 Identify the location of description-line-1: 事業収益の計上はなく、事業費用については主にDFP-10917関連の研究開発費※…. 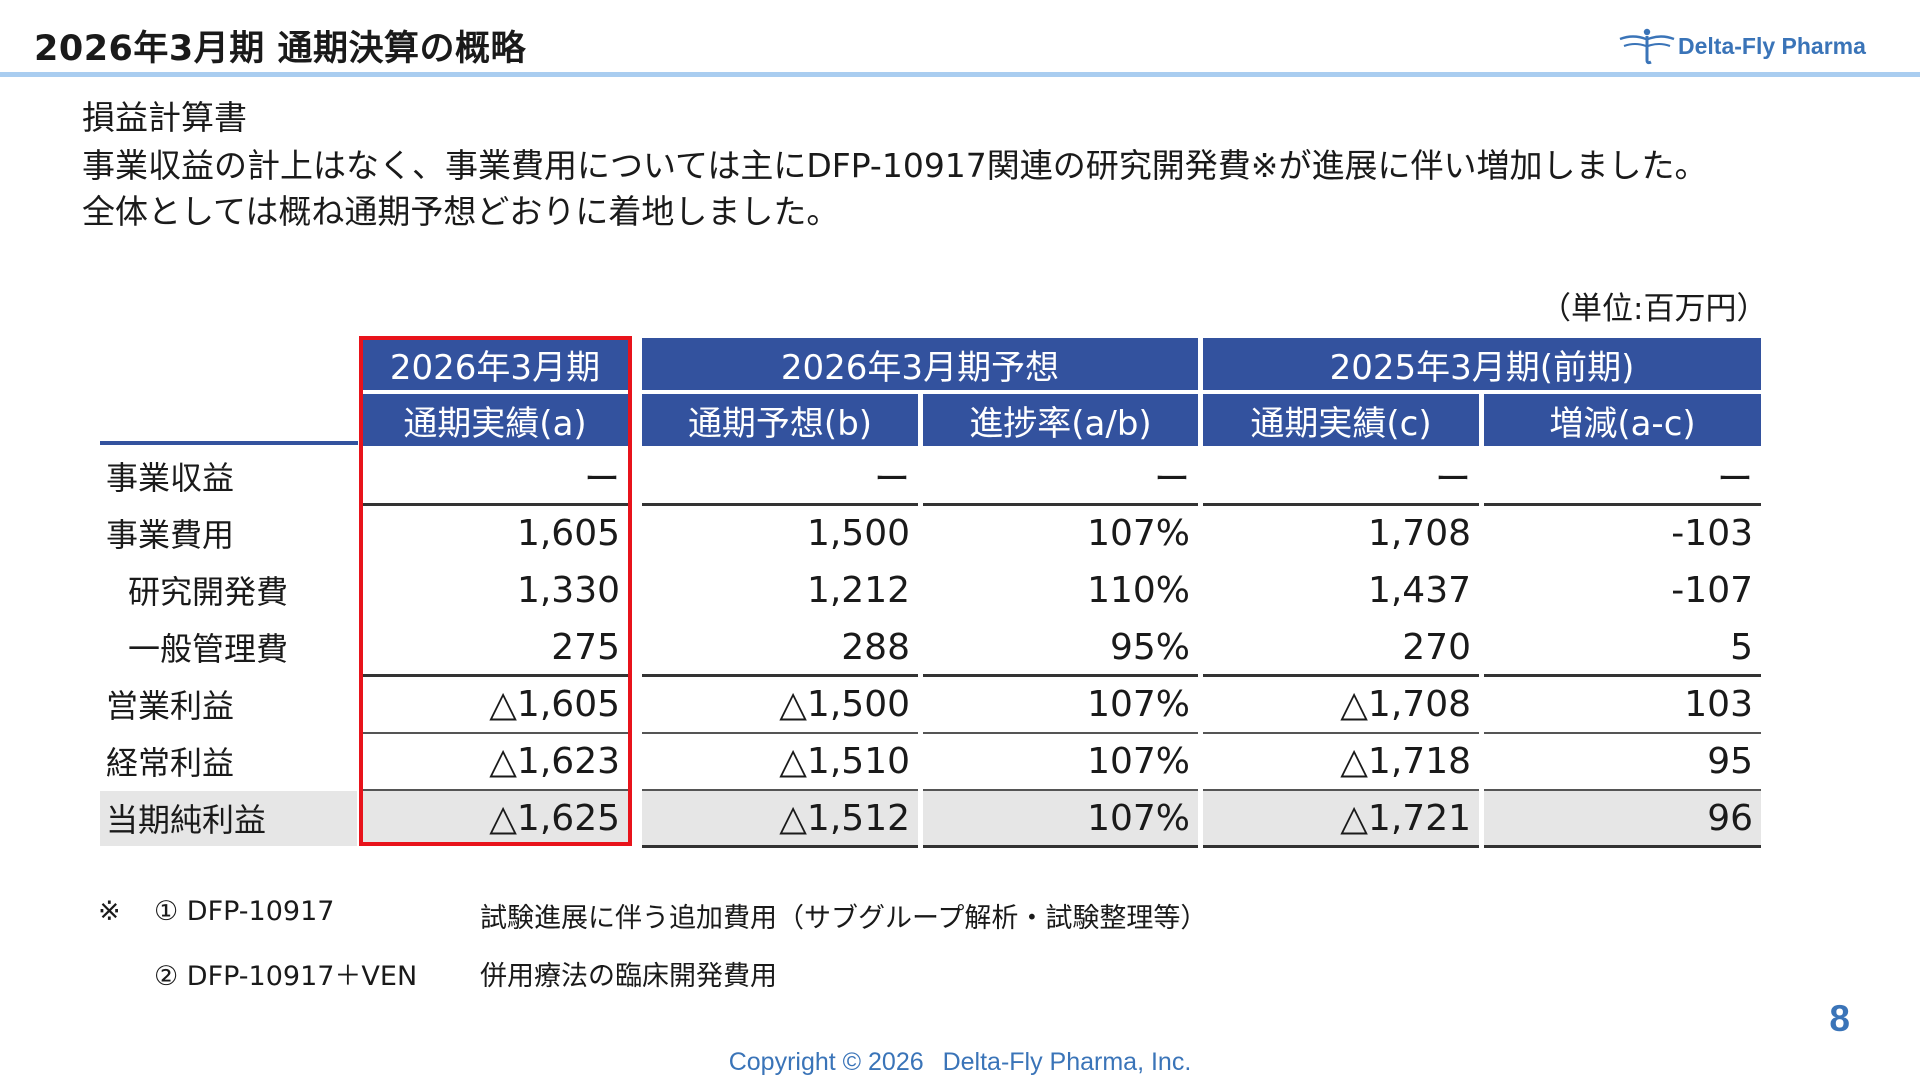
(895, 165).